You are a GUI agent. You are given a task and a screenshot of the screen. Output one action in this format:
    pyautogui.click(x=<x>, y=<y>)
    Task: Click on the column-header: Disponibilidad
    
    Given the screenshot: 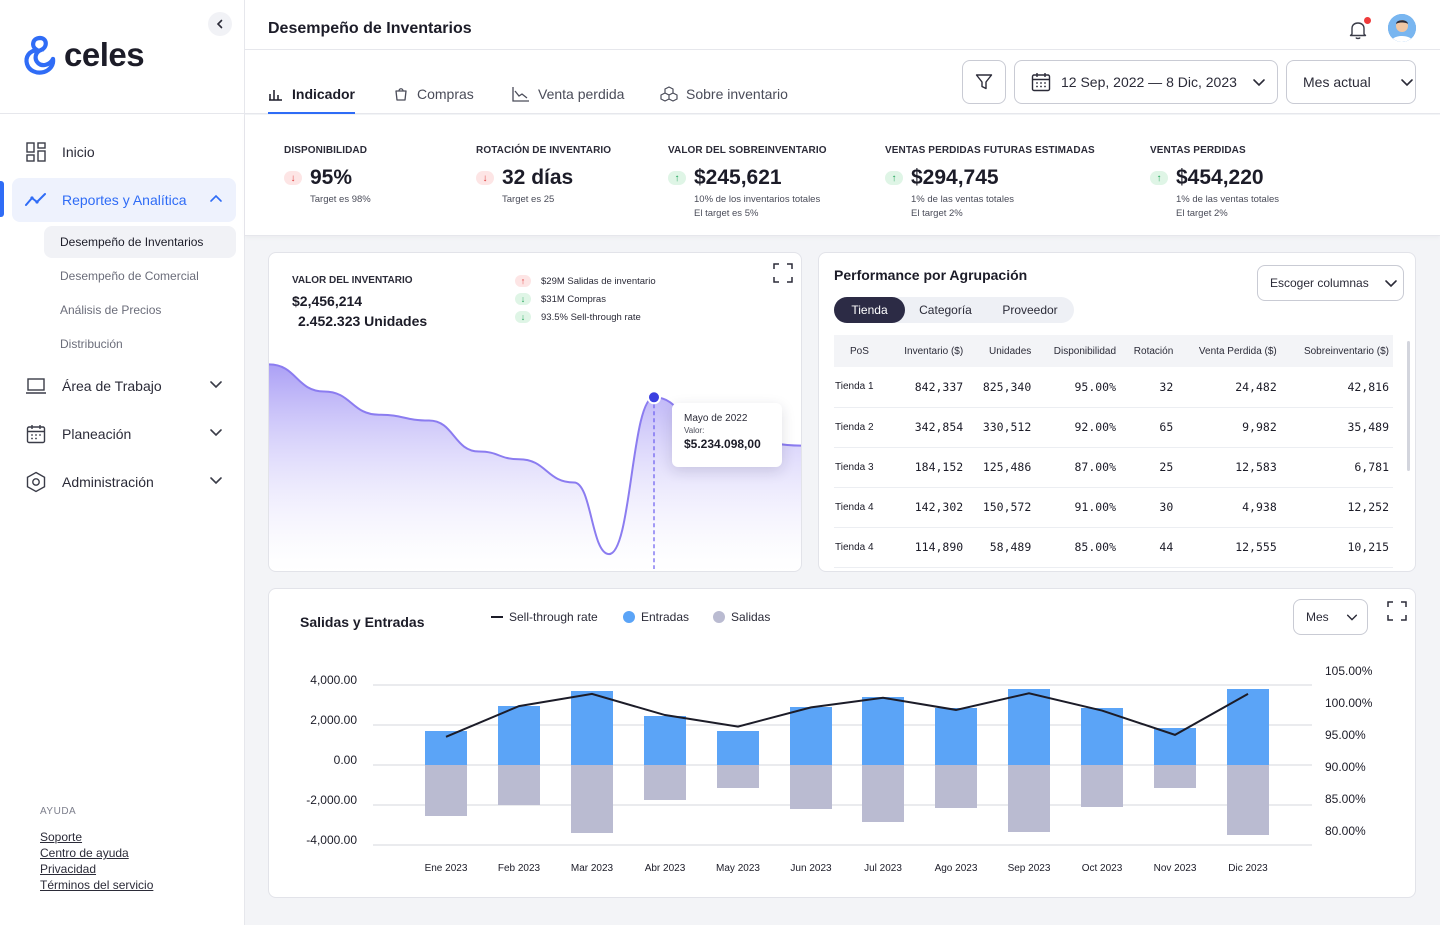 What is the action you would take?
    pyautogui.click(x=1078, y=351)
    